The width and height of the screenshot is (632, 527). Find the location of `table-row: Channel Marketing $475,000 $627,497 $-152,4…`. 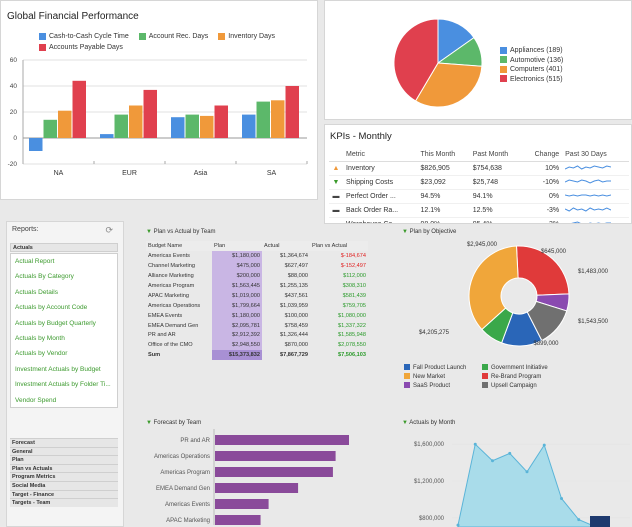

table-row: Channel Marketing $475,000 $627,497 $-152,4… is located at coordinates (257, 265).